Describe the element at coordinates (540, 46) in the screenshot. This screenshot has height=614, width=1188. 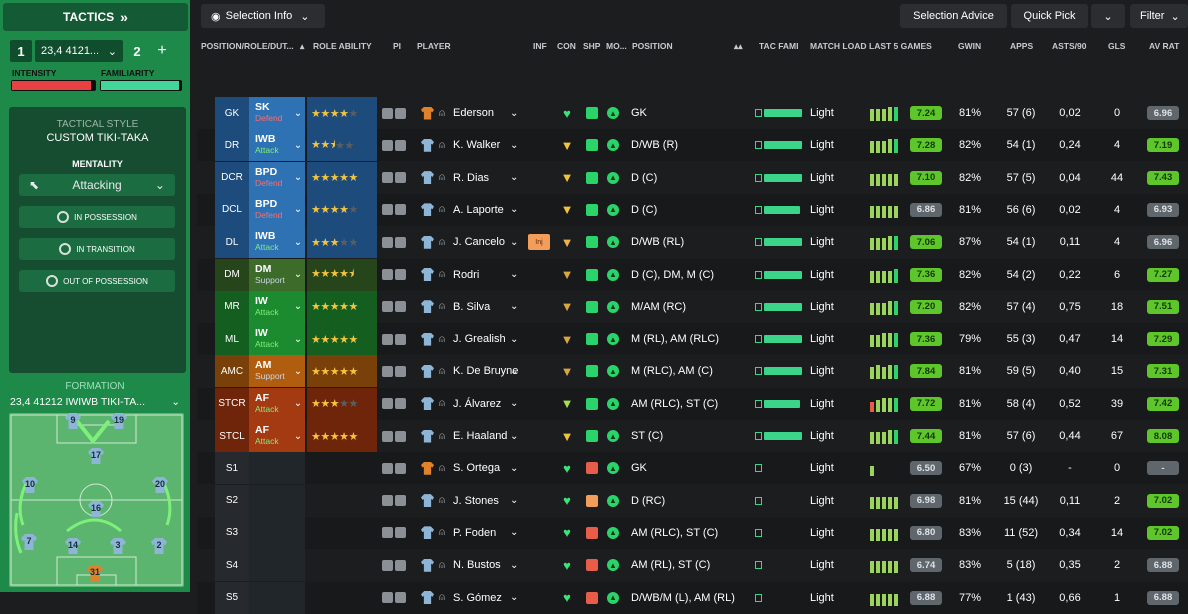
I see `col-inf: INF` at that location.